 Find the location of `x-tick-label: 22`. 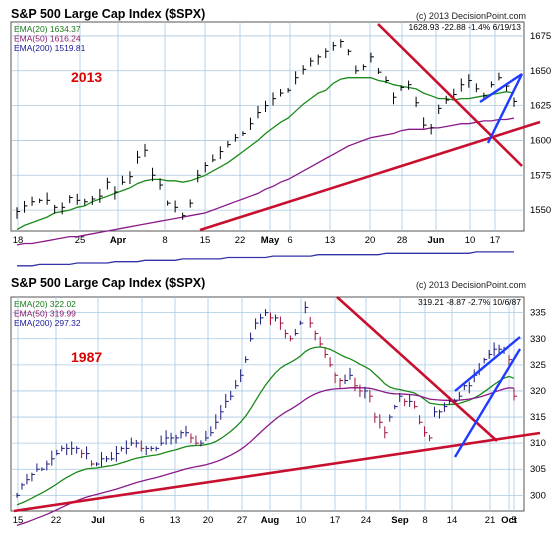

x-tick-label: 22 is located at coordinates (240, 240).